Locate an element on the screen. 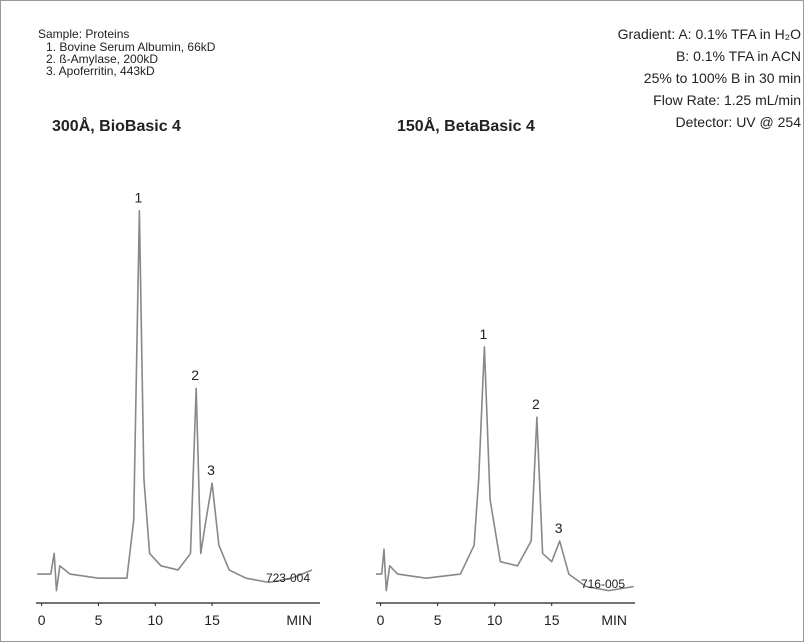 The width and height of the screenshot is (804, 642). sample-item: 1. Bovine Serum Albumin, 66kD is located at coordinates (131, 47).